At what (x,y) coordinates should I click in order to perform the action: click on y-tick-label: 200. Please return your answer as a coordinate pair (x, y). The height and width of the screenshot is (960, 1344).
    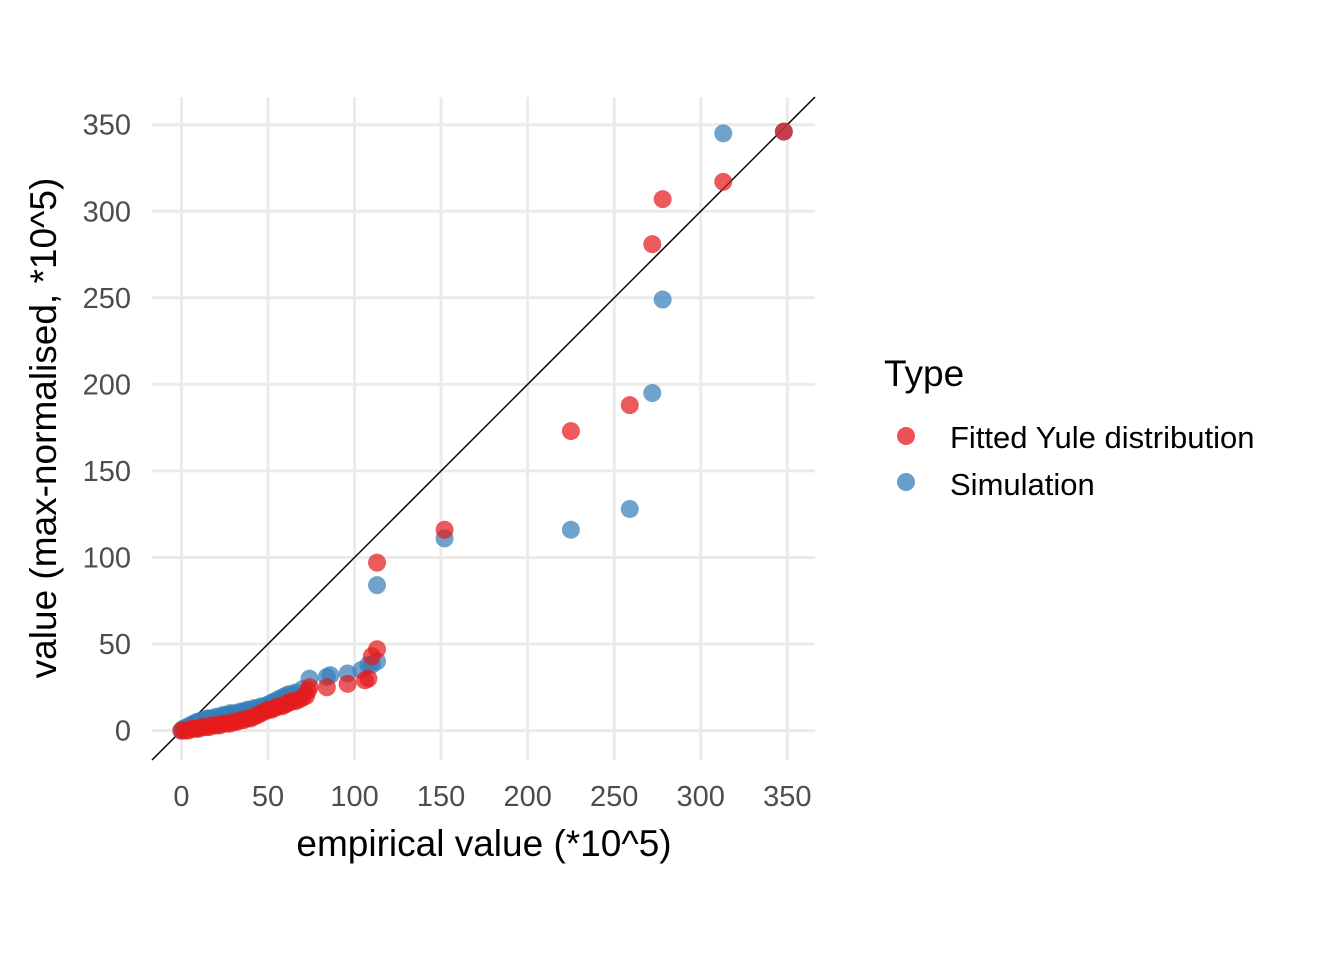
    Looking at the image, I should click on (107, 385).